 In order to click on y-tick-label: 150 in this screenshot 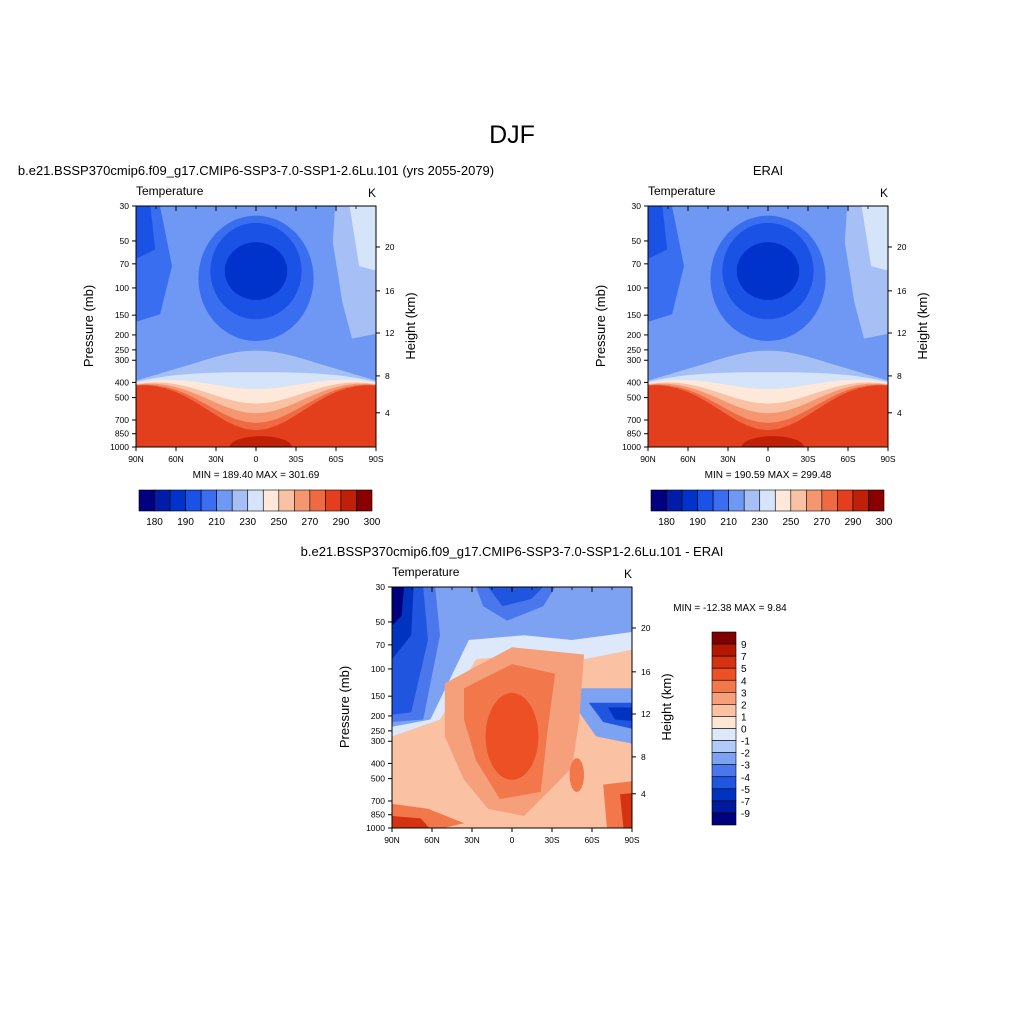, I will do `click(634, 315)`.